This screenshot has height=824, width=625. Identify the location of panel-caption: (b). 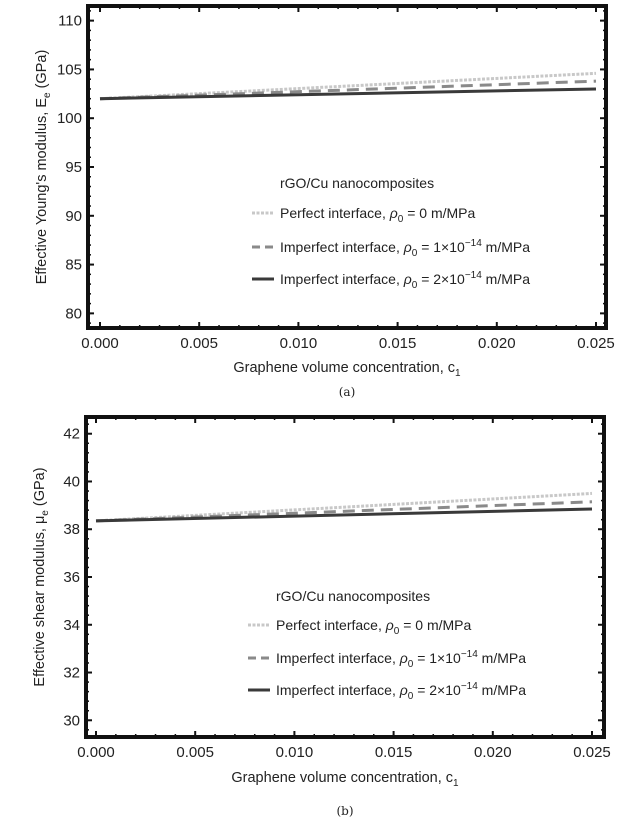
(344, 811).